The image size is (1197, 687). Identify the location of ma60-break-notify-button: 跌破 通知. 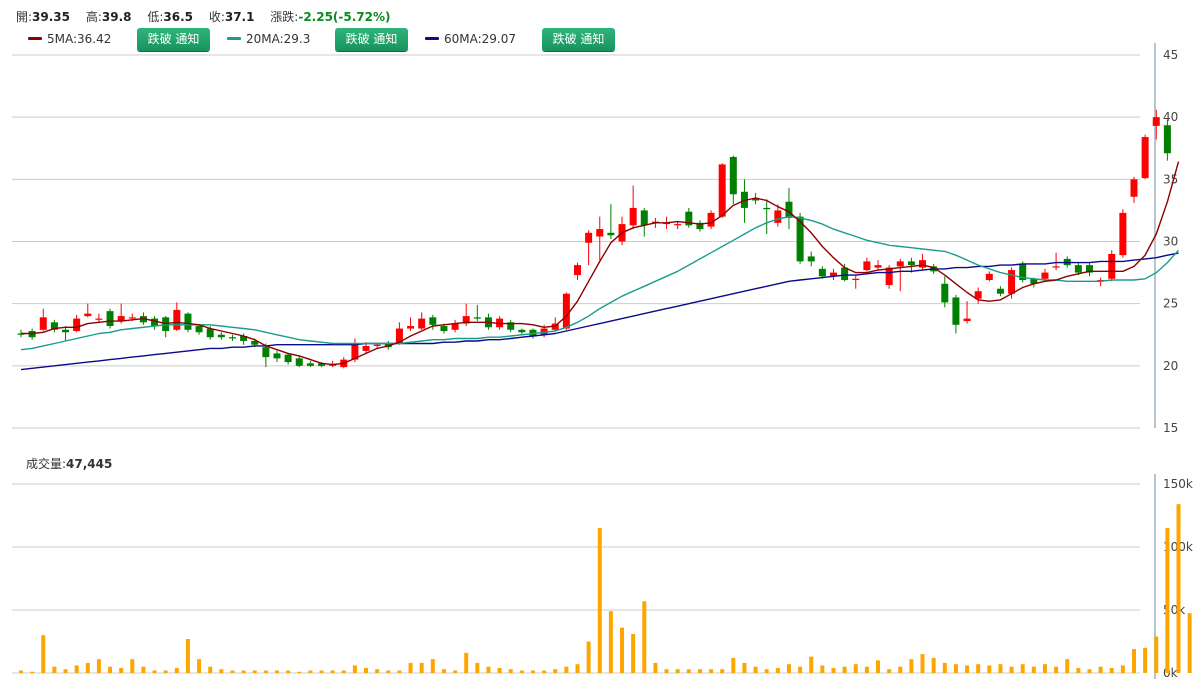
(578, 39).